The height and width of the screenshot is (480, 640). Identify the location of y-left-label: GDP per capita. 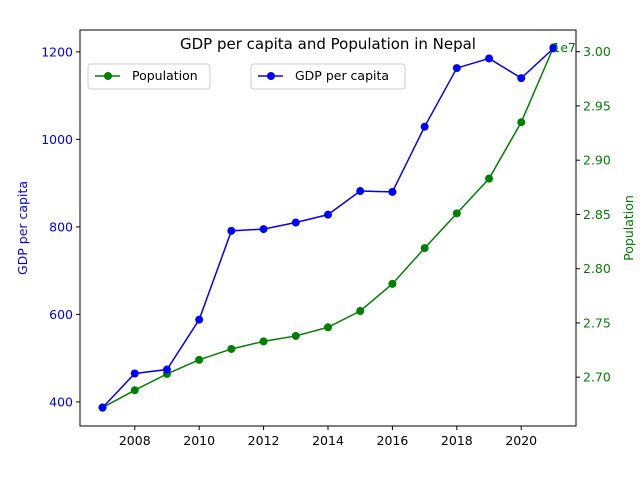
(22, 228).